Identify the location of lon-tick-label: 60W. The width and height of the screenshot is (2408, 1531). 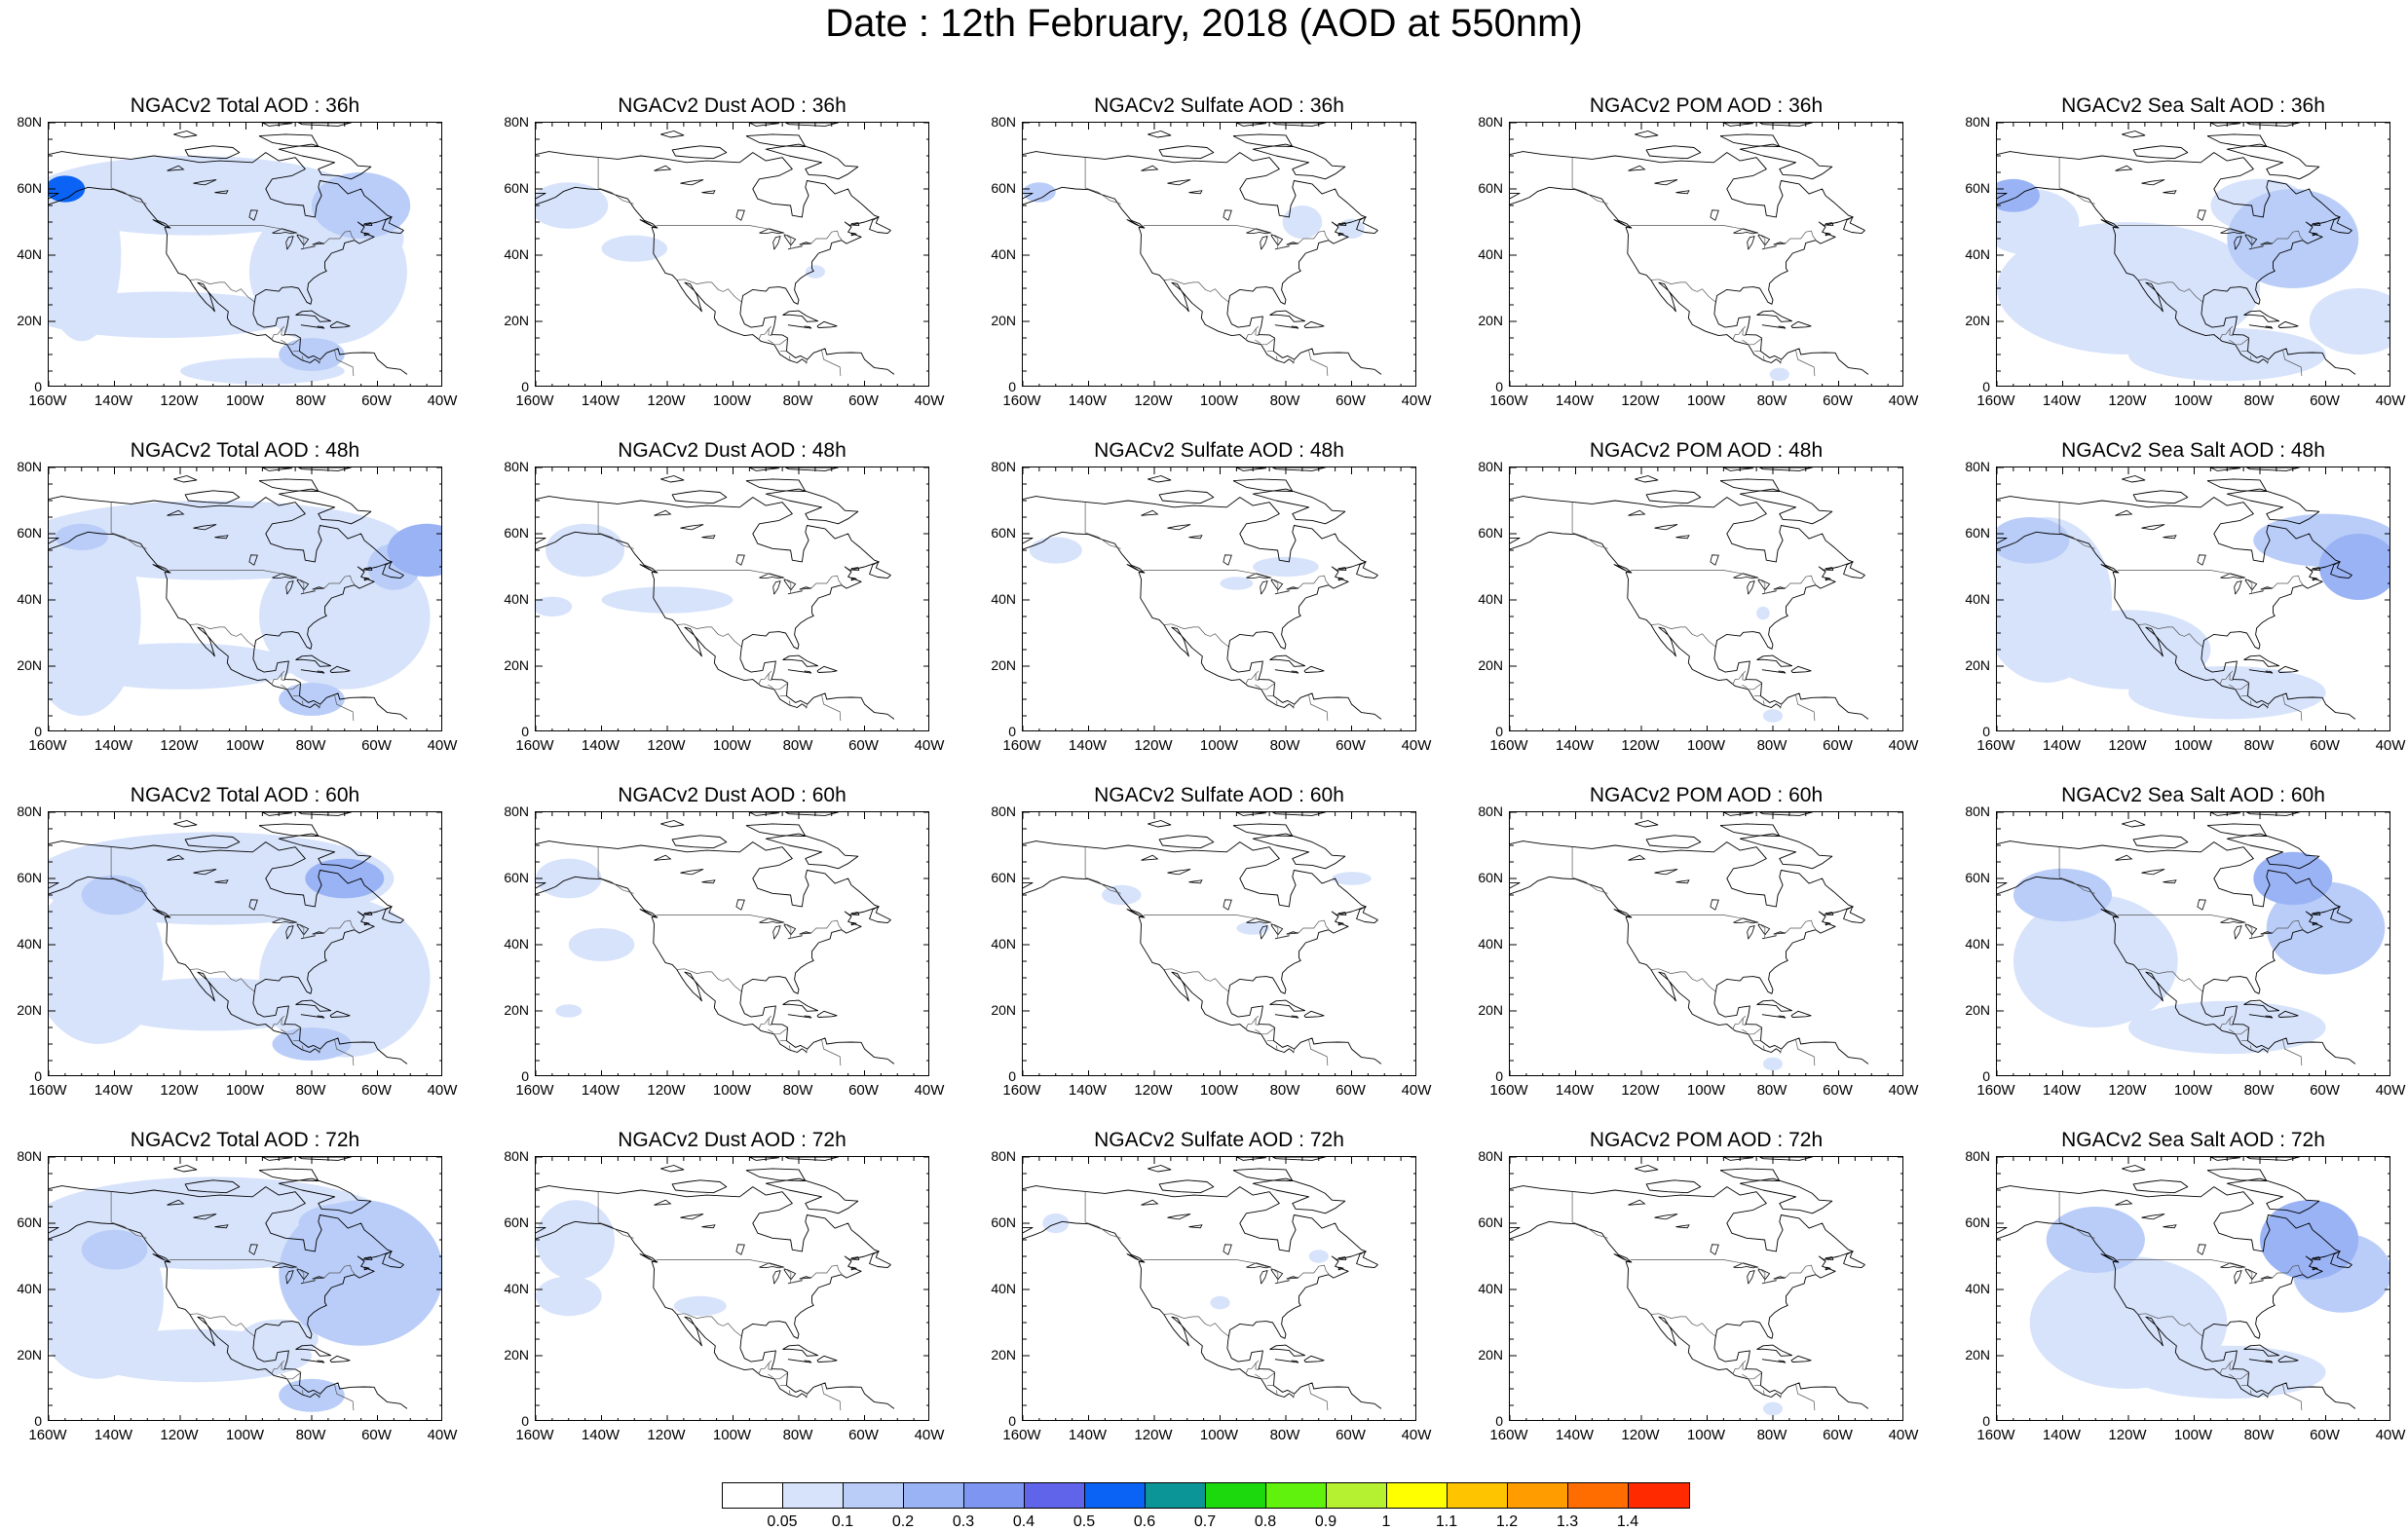
(863, 1090).